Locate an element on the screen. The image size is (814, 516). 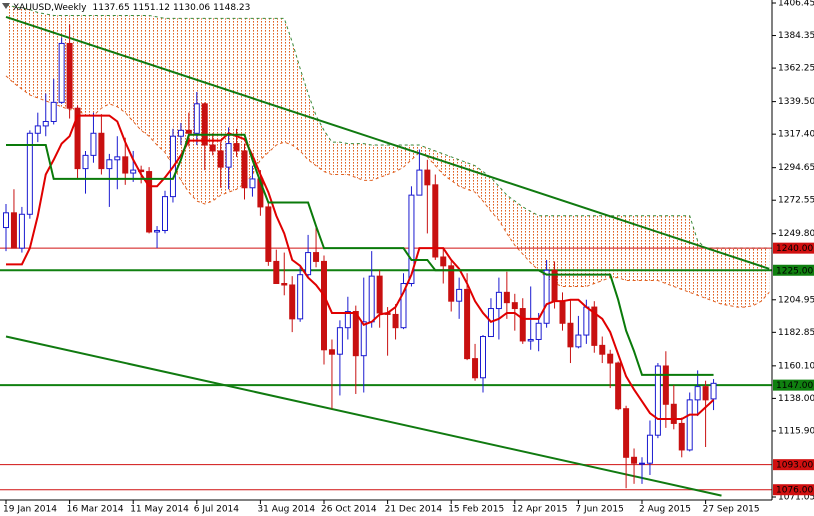
level-label: 1076.00 is located at coordinates (794, 491).